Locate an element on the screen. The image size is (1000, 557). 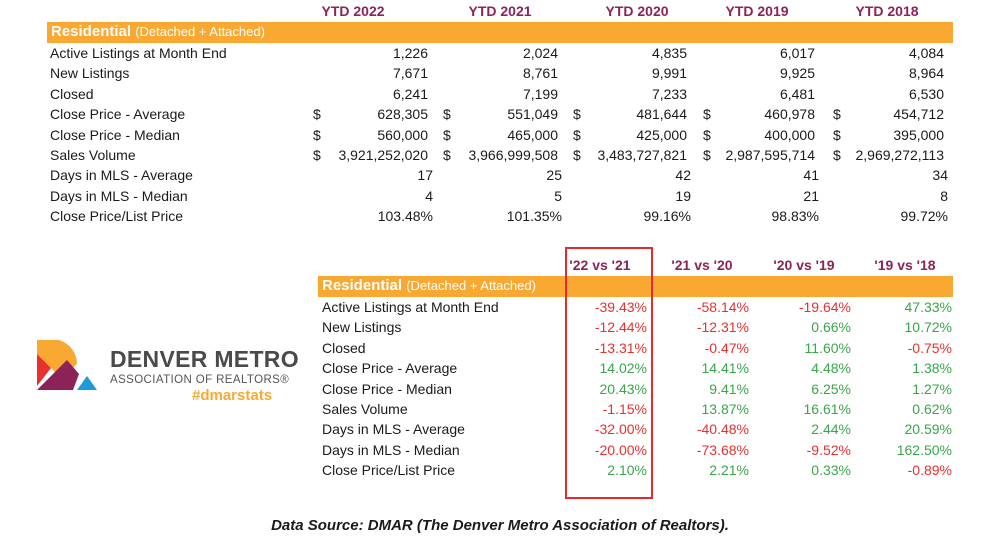
table-cell: 17 is located at coordinates (425, 175).